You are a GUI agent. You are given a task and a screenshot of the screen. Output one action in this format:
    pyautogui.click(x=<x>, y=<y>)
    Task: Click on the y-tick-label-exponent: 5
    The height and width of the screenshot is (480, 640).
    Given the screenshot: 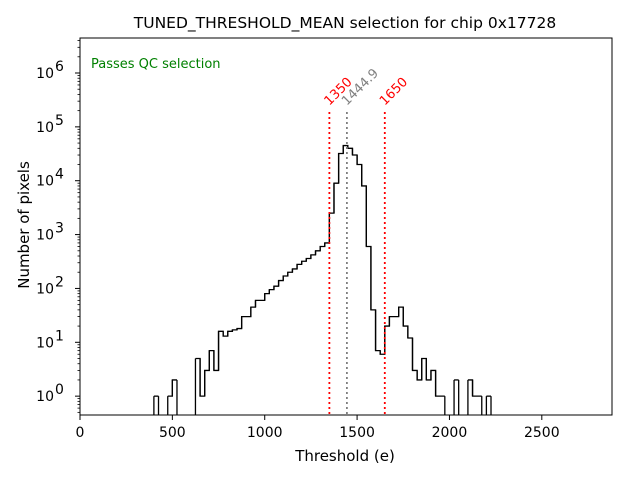 What is the action you would take?
    pyautogui.click(x=59, y=121)
    